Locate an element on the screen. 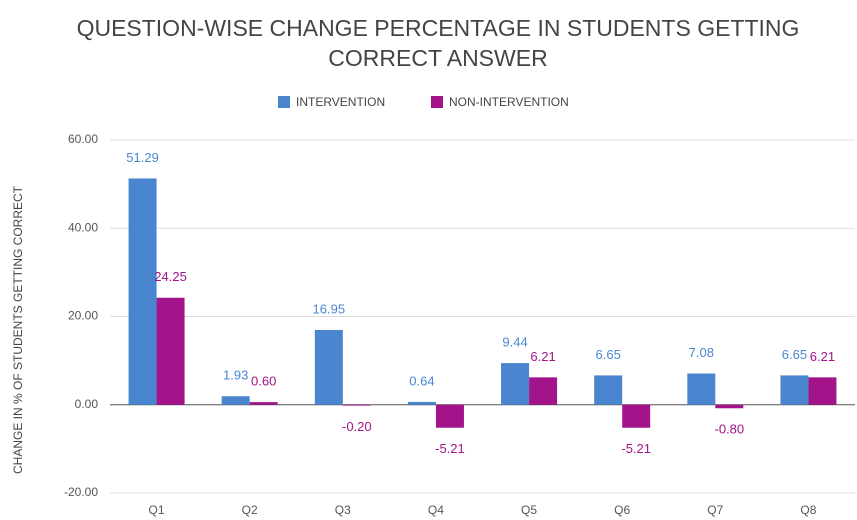 The width and height of the screenshot is (857, 520). data-label: 1.93 is located at coordinates (235, 375).